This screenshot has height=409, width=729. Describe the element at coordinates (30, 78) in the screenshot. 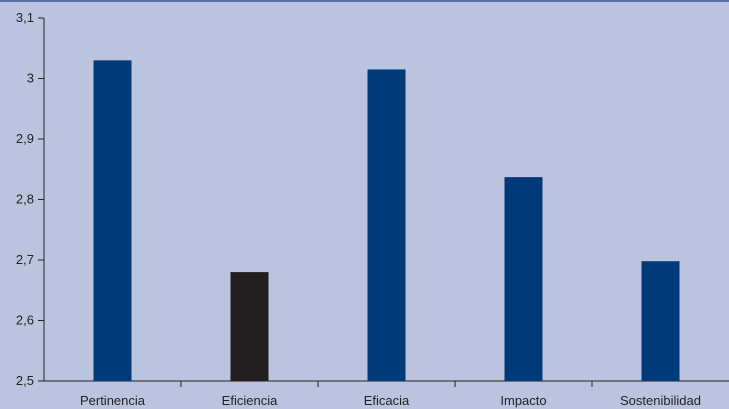

I see `y-tick-label: 3` at that location.